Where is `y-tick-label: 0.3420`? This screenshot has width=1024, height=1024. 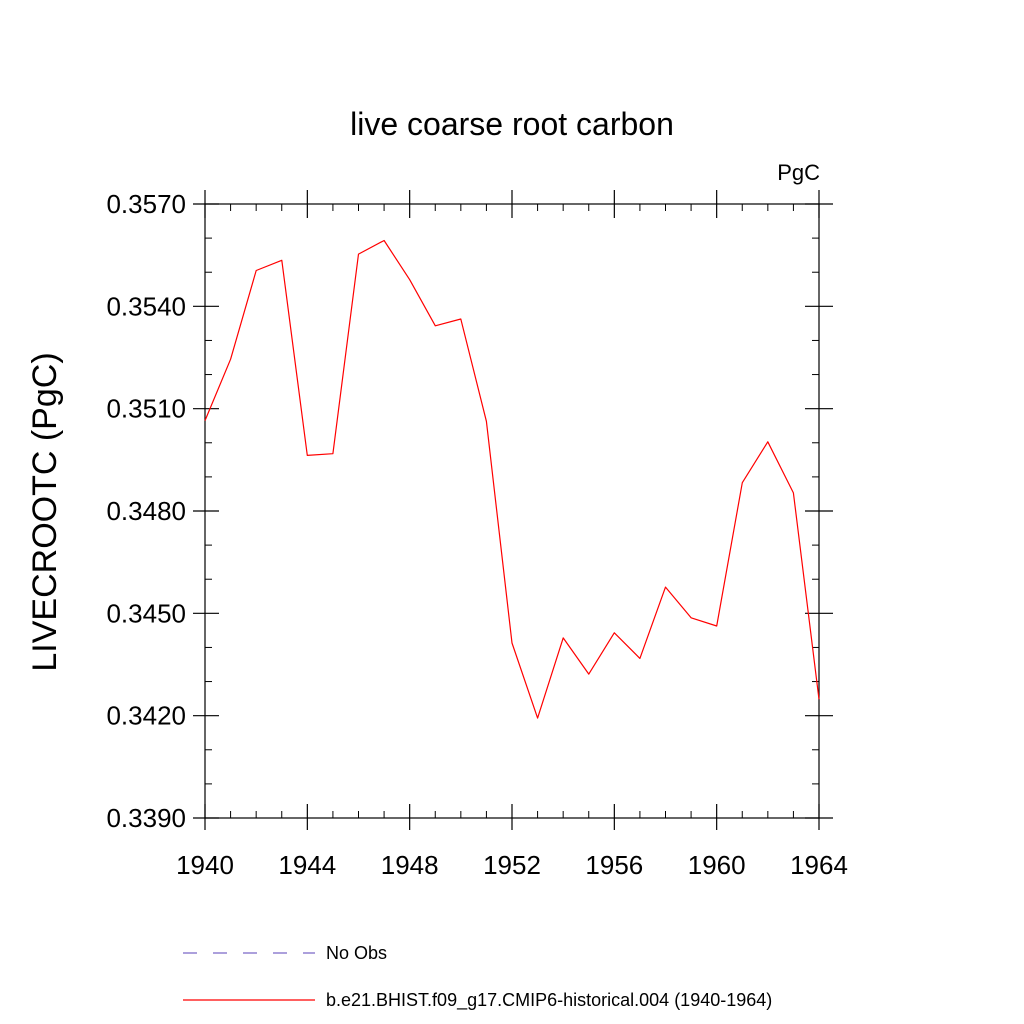
y-tick-label: 0.3420 is located at coordinates (146, 716).